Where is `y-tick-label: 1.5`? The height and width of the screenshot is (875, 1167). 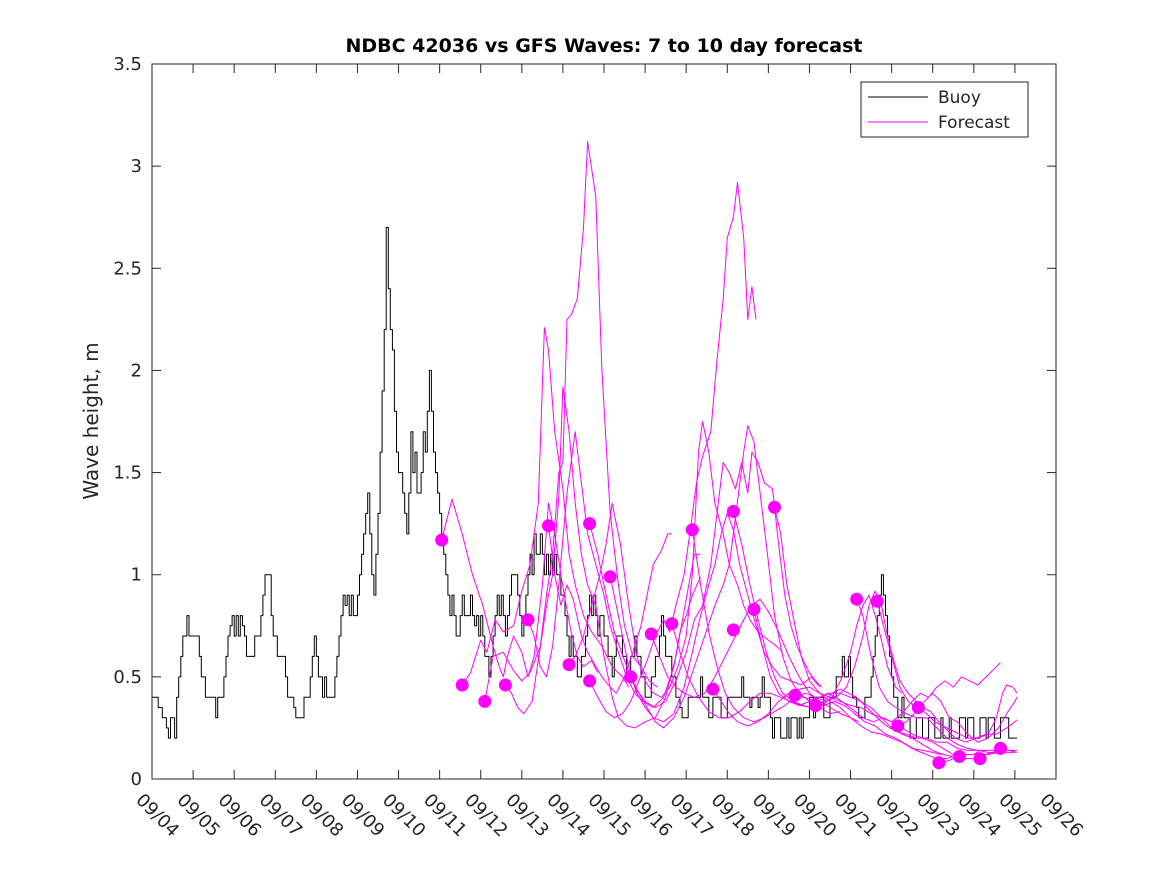
y-tick-label: 1.5 is located at coordinates (127, 473).